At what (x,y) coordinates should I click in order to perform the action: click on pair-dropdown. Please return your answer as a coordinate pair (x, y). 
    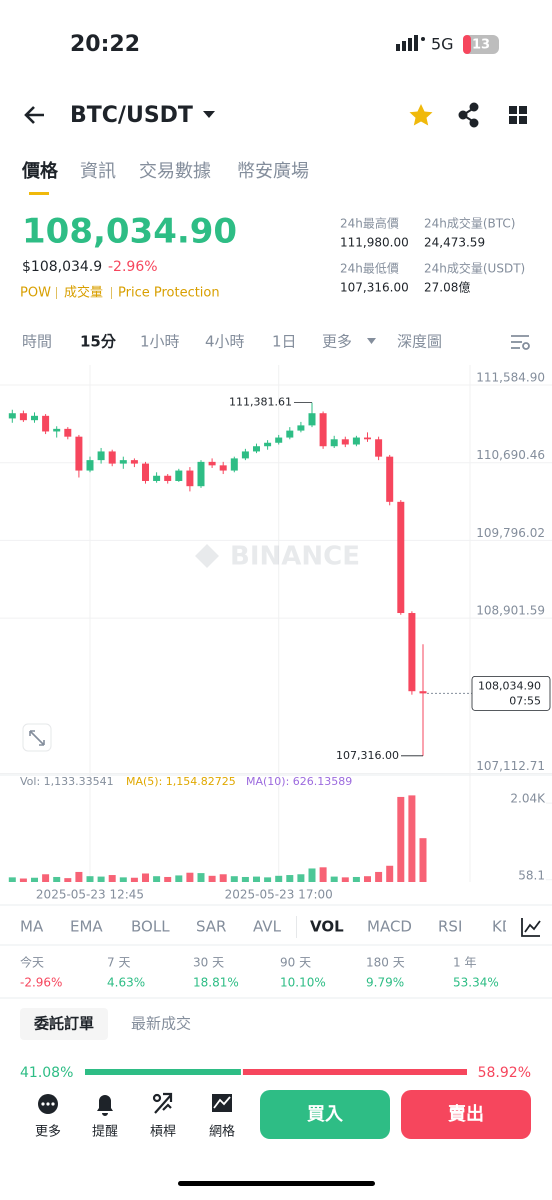
    Looking at the image, I should click on (209, 114).